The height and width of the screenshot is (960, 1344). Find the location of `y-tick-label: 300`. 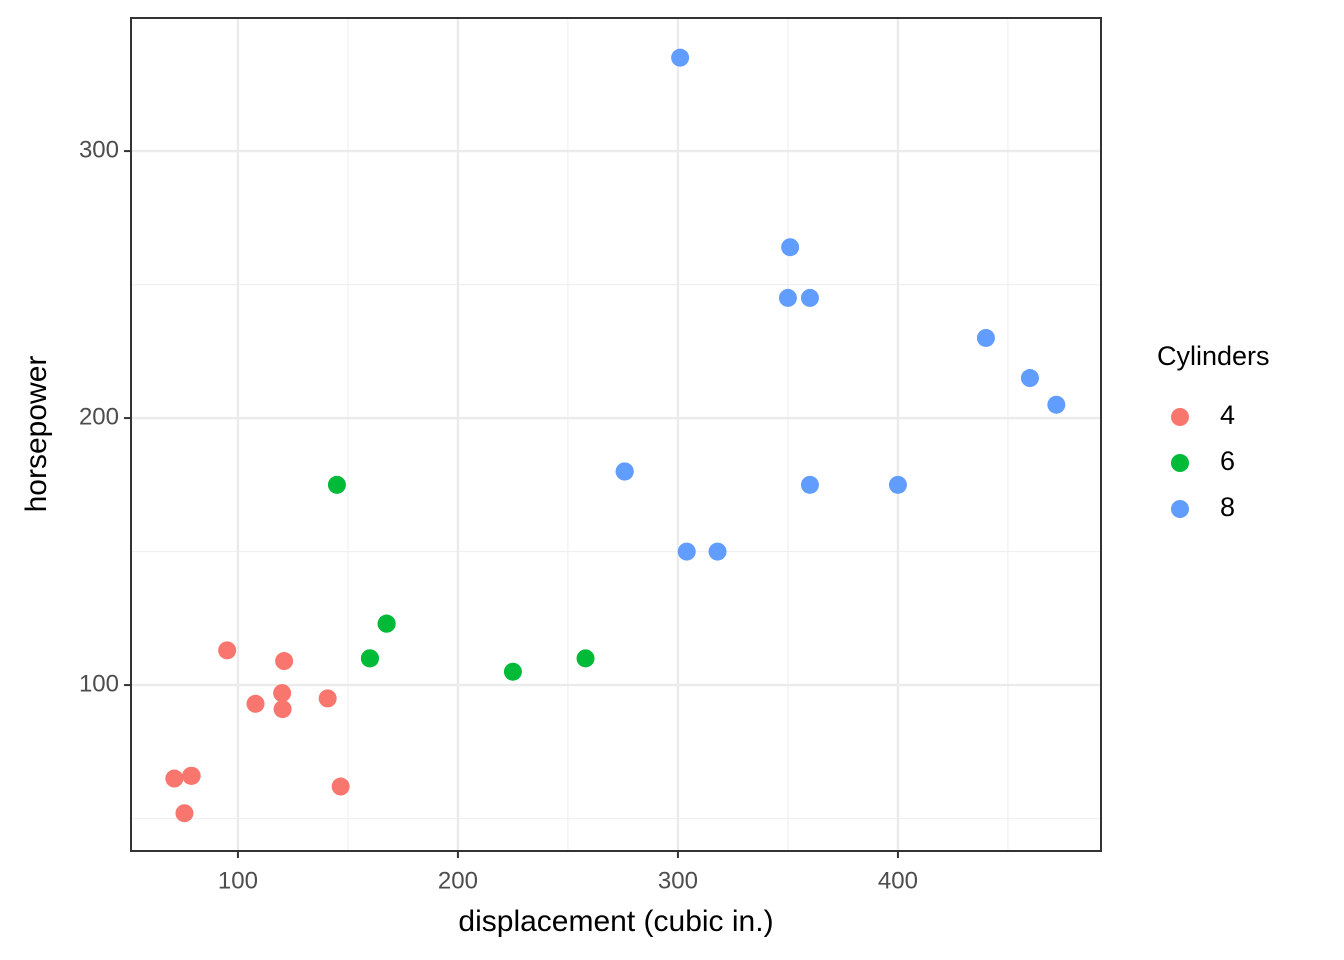

y-tick-label: 300 is located at coordinates (99, 149).